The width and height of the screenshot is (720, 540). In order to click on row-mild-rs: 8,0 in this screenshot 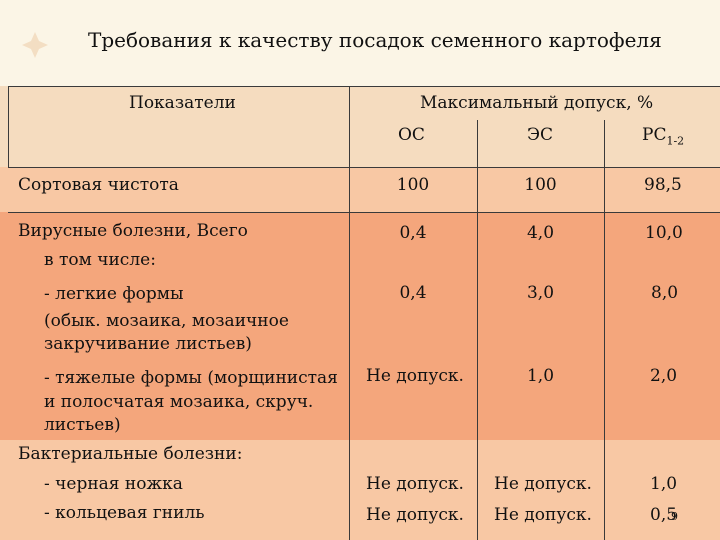, I will do `click(665, 293)`.